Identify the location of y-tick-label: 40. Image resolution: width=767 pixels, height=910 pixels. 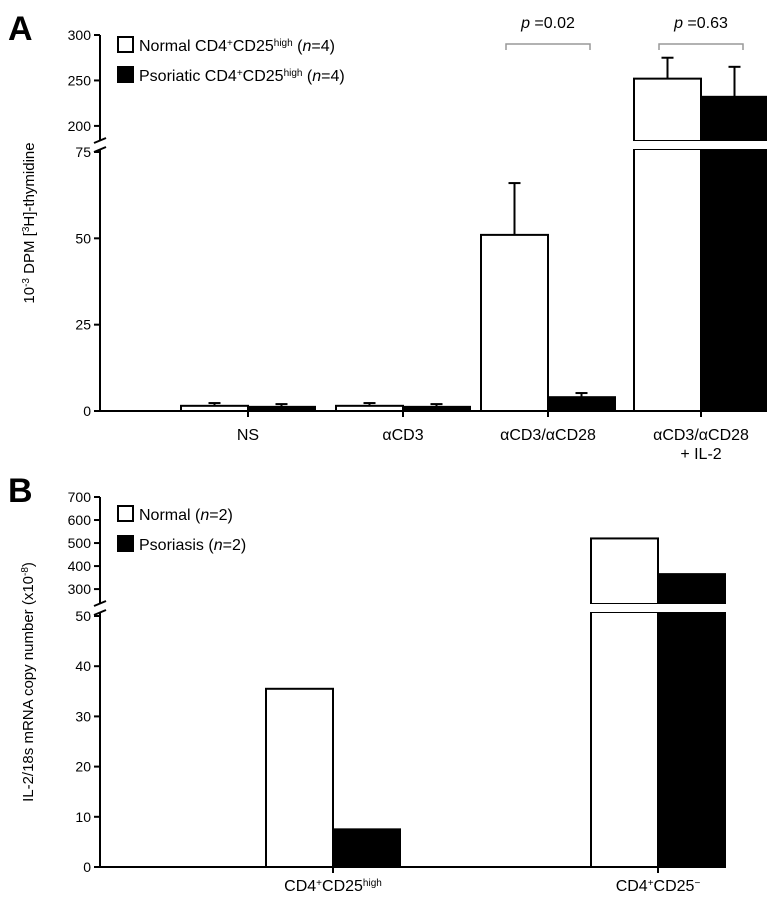
(83, 666).